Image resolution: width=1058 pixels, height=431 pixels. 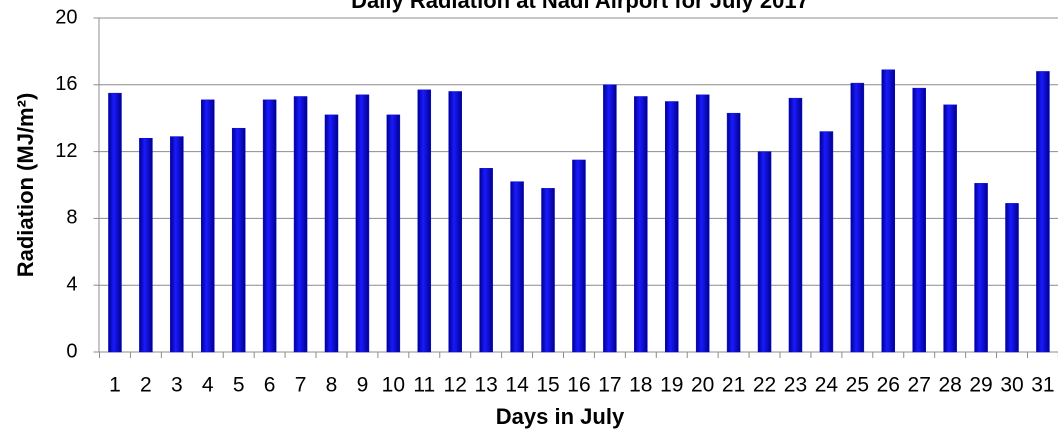 I want to click on x-tick-label: 8, so click(x=332, y=385).